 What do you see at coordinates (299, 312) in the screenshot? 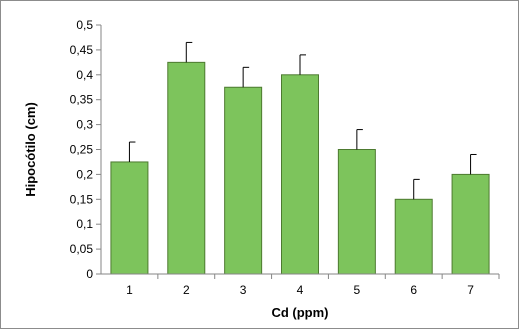
I see `x-axis-title: Cd (ppm)` at bounding box center [299, 312].